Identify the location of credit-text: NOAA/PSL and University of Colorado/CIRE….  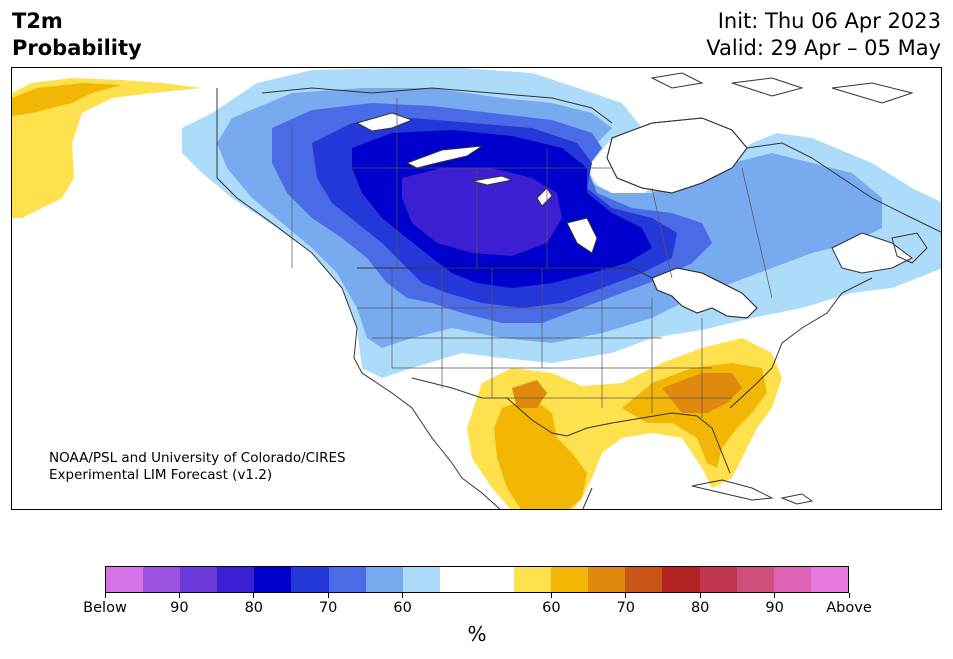
(197, 467).